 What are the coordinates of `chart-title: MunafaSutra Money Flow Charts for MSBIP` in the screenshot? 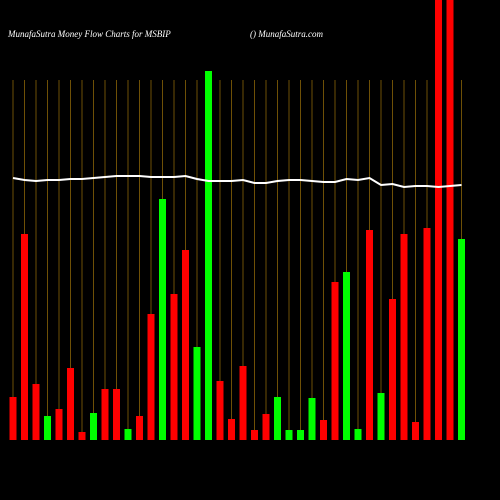 It's located at (89, 34).